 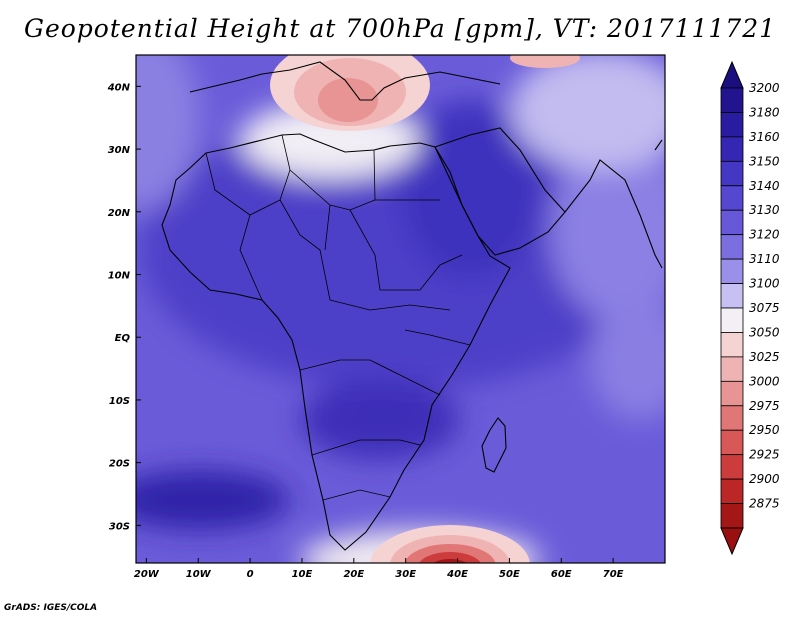 I want to click on coastline-arabia, so click(x=500, y=191).